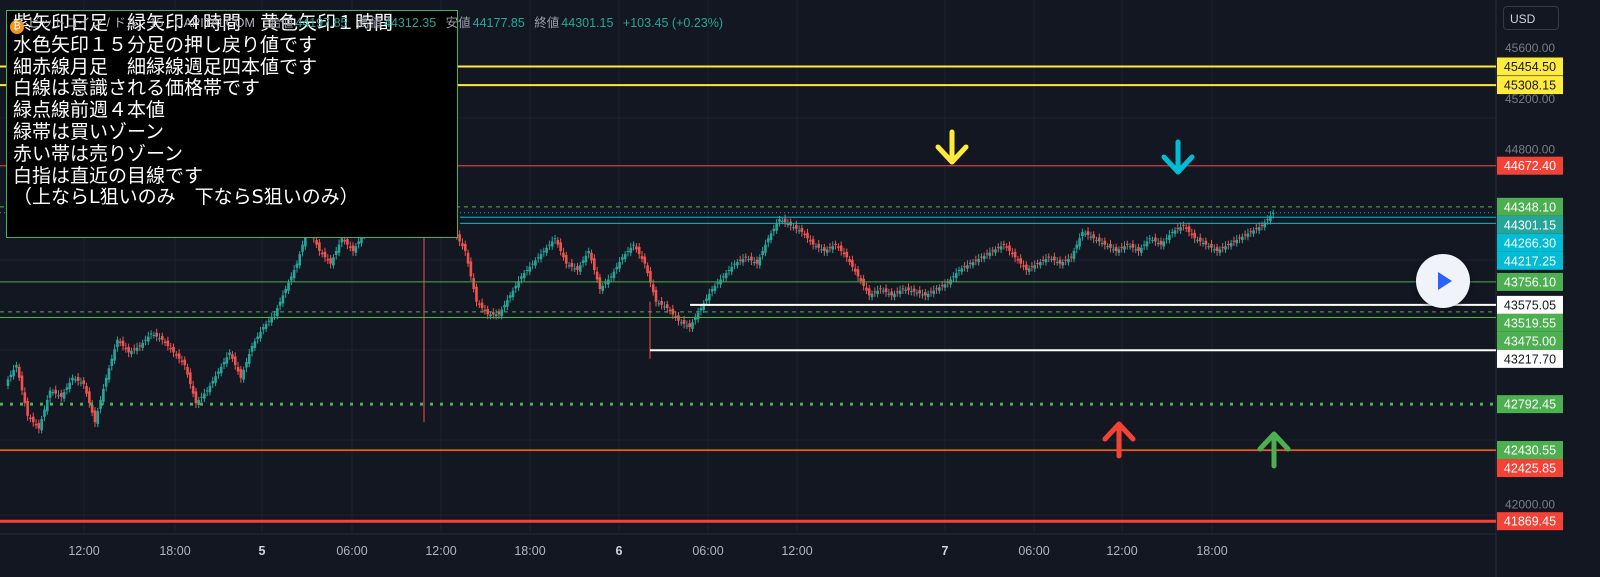 The width and height of the screenshot is (1600, 577). Describe the element at coordinates (1530, 150) in the screenshot. I see `y-tick-label: 44800.00` at that location.